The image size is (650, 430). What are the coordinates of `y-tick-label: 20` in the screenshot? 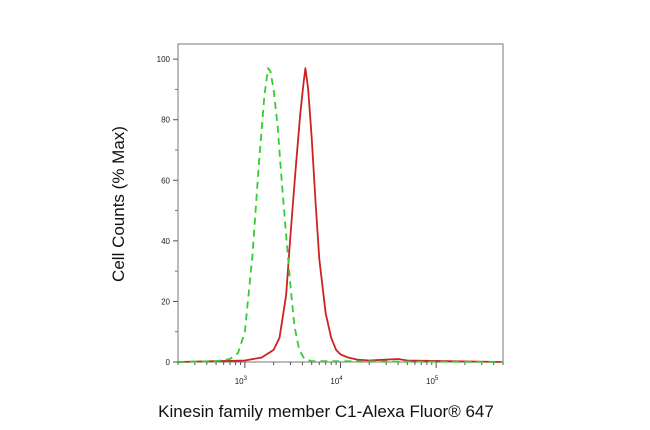 It's located at (165, 301).